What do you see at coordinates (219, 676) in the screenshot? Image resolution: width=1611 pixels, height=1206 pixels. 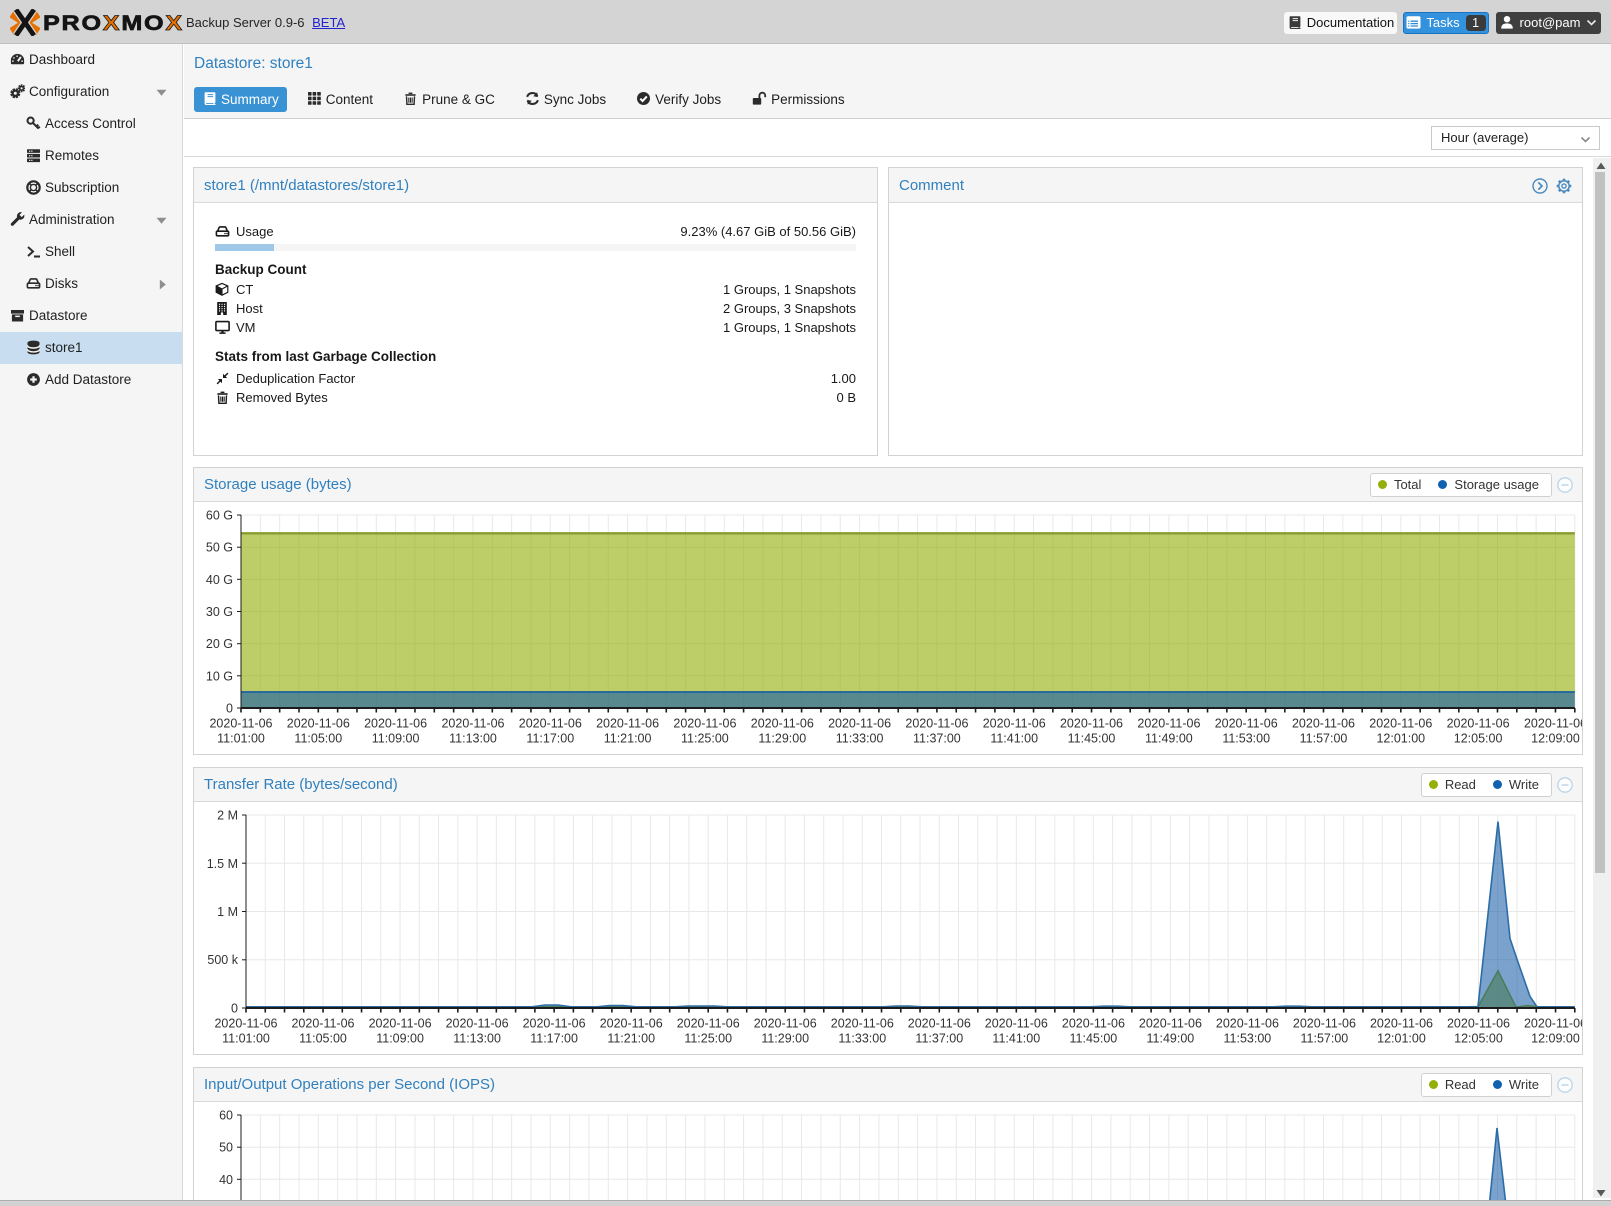 I see `svg-text: 10 G` at bounding box center [219, 676].